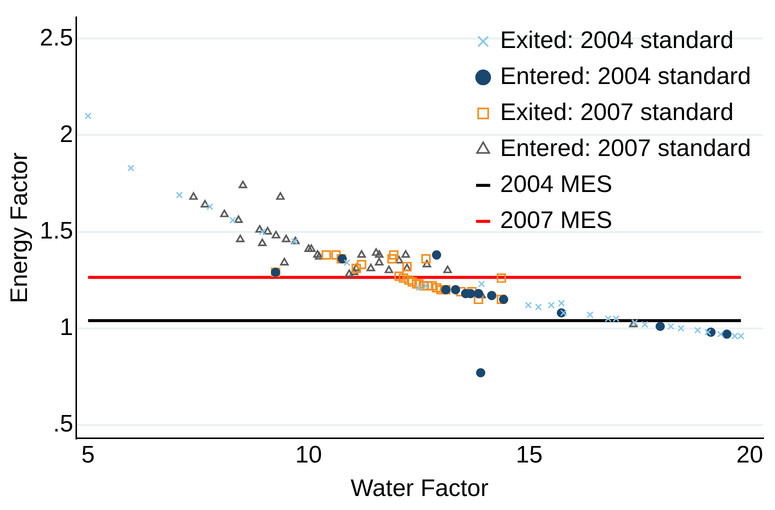 The height and width of the screenshot is (510, 775). What do you see at coordinates (57, 38) in the screenshot?
I see `y-tick-label: 2.5` at bounding box center [57, 38].